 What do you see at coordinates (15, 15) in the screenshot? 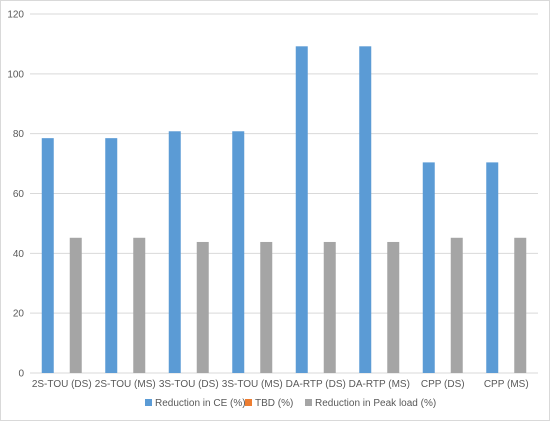
I see `y-tick-label: 120` at bounding box center [15, 15].